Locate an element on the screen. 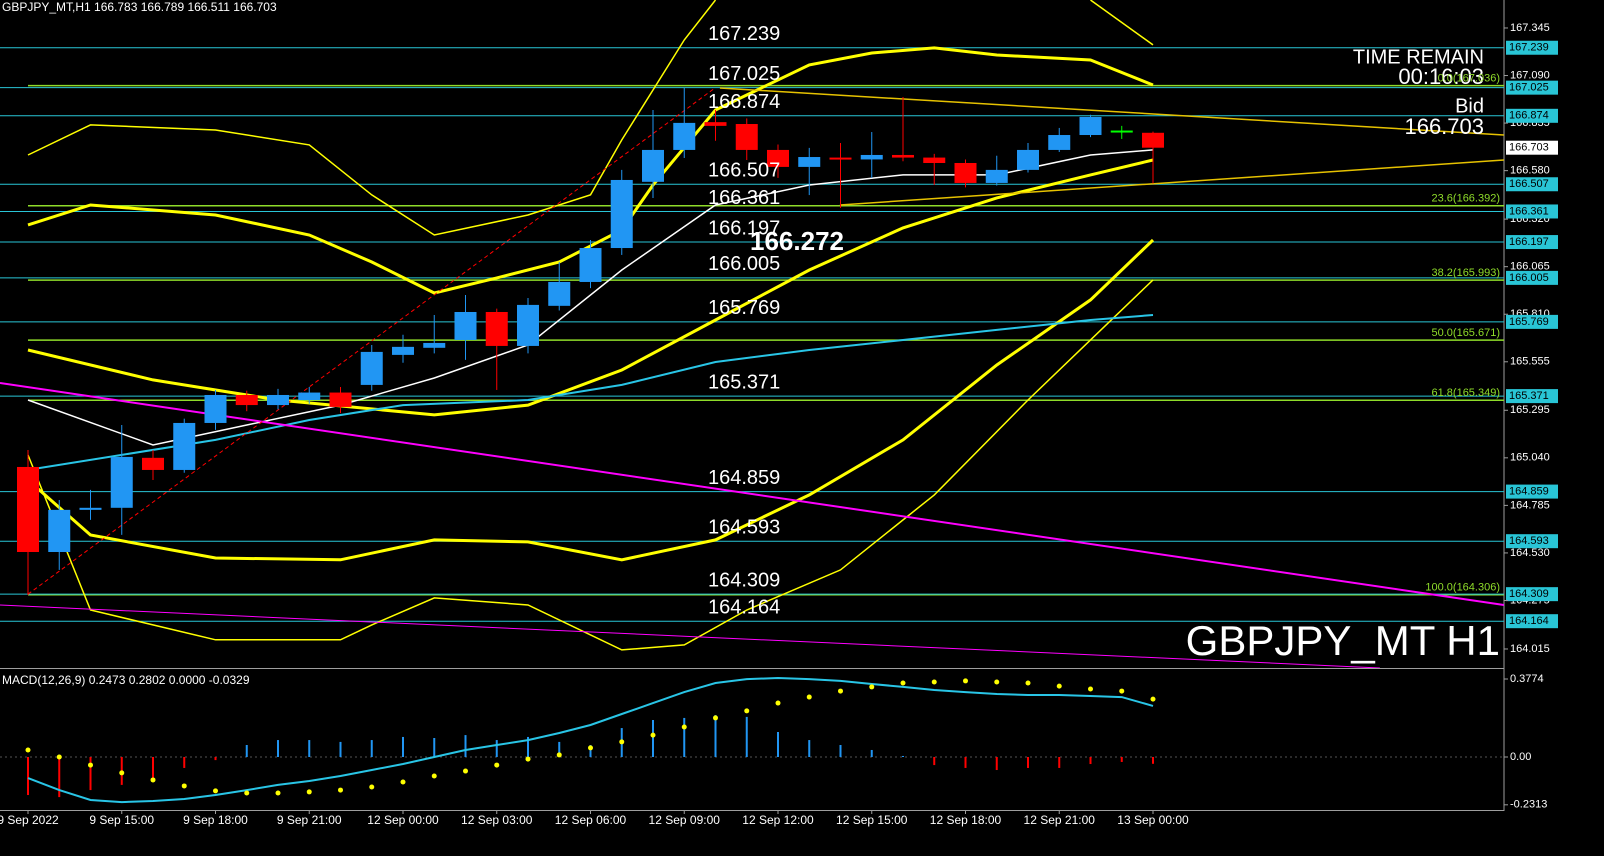 The height and width of the screenshot is (856, 1604). level-price-text: 164.309 is located at coordinates (1529, 594).